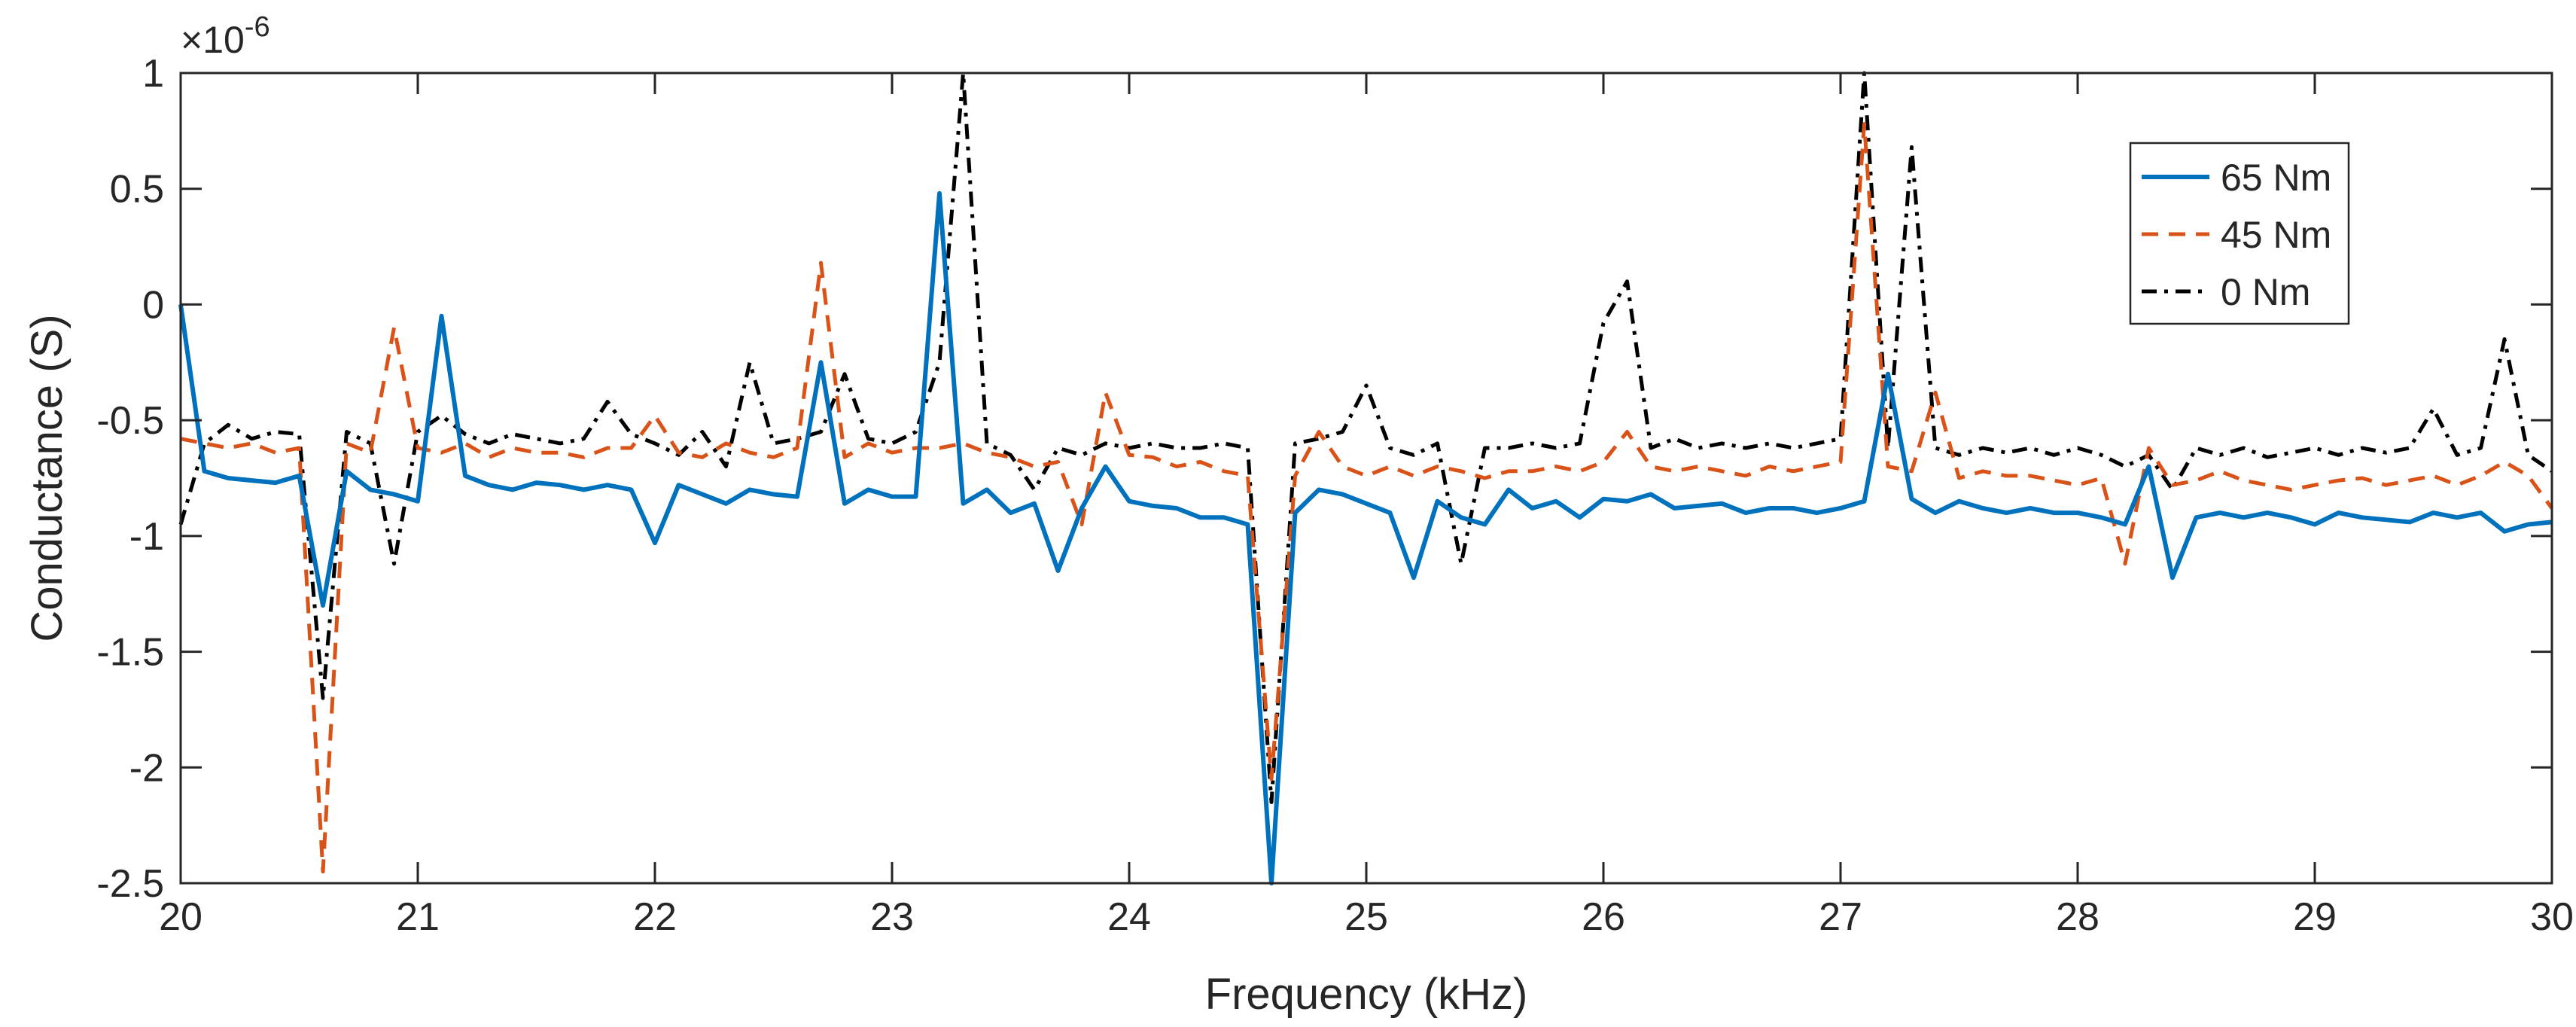 The width and height of the screenshot is (2576, 1027). What do you see at coordinates (1366, 917) in the screenshot?
I see `x-tick-label: 25` at bounding box center [1366, 917].